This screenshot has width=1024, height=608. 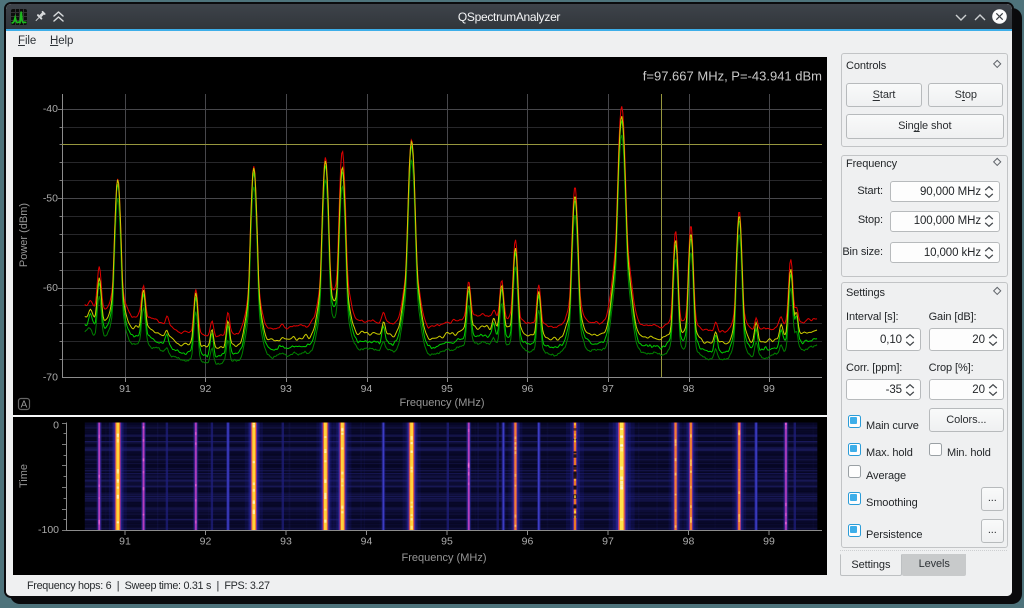 I want to click on svg-text: A, so click(x=24, y=405).